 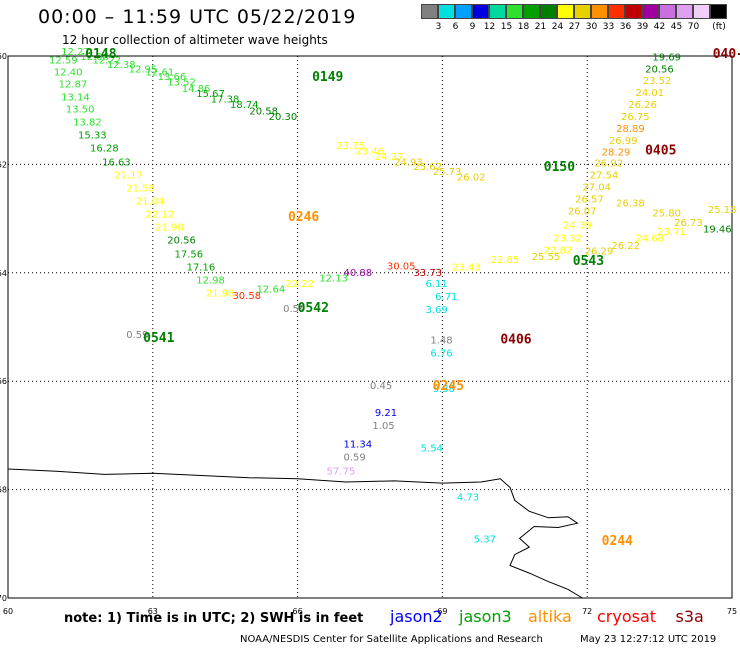 What do you see at coordinates (3, 164) in the screenshot?
I see `latitude-tick-label: -62` at bounding box center [3, 164].